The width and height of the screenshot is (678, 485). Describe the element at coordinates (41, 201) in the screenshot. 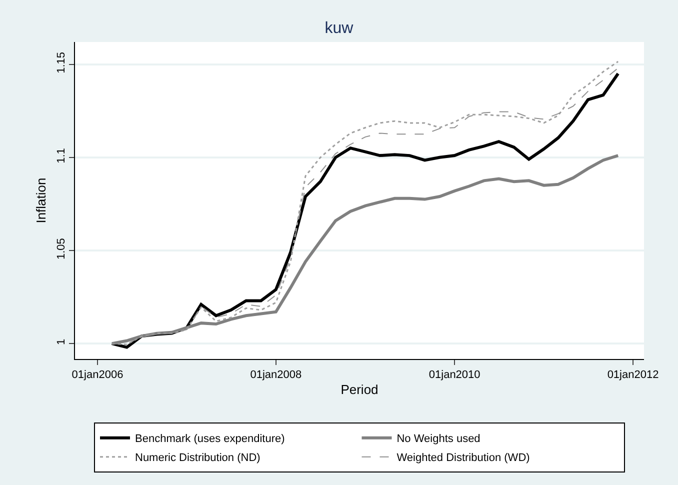

I see `y-axis-title: Inflation` at that location.